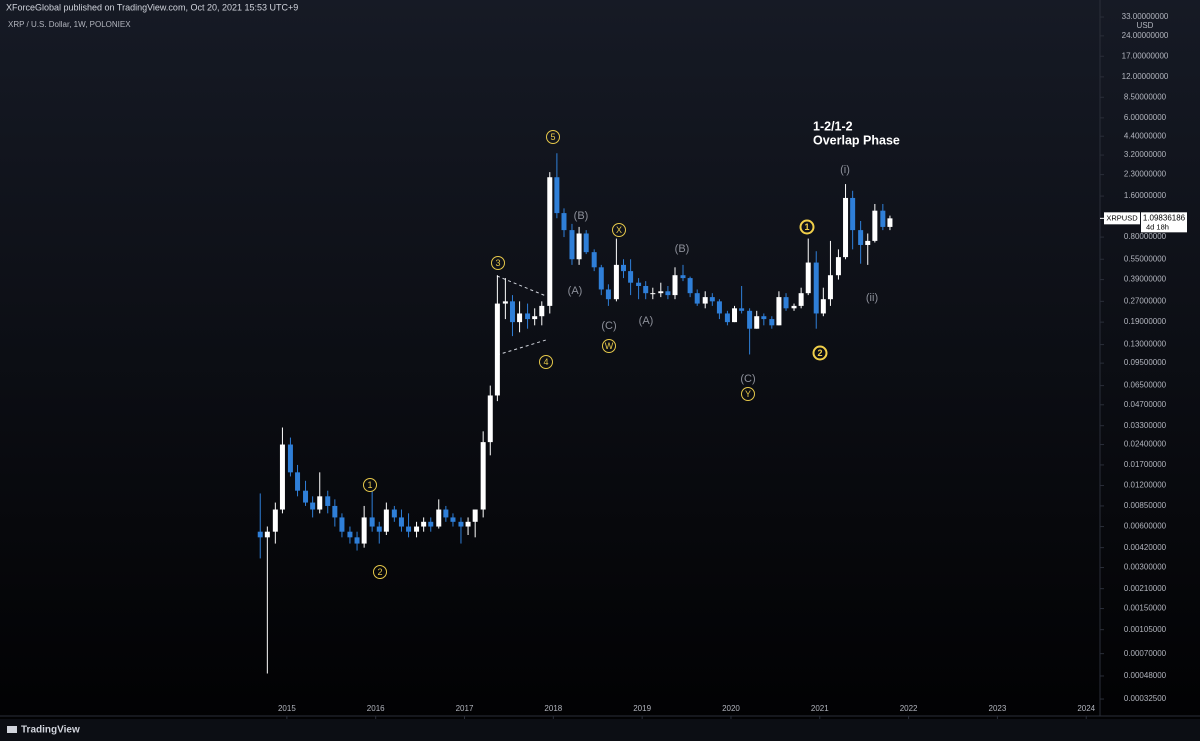 This screenshot has width=1200, height=741. I want to click on y-tick-label: 0.01200000, so click(1145, 485).